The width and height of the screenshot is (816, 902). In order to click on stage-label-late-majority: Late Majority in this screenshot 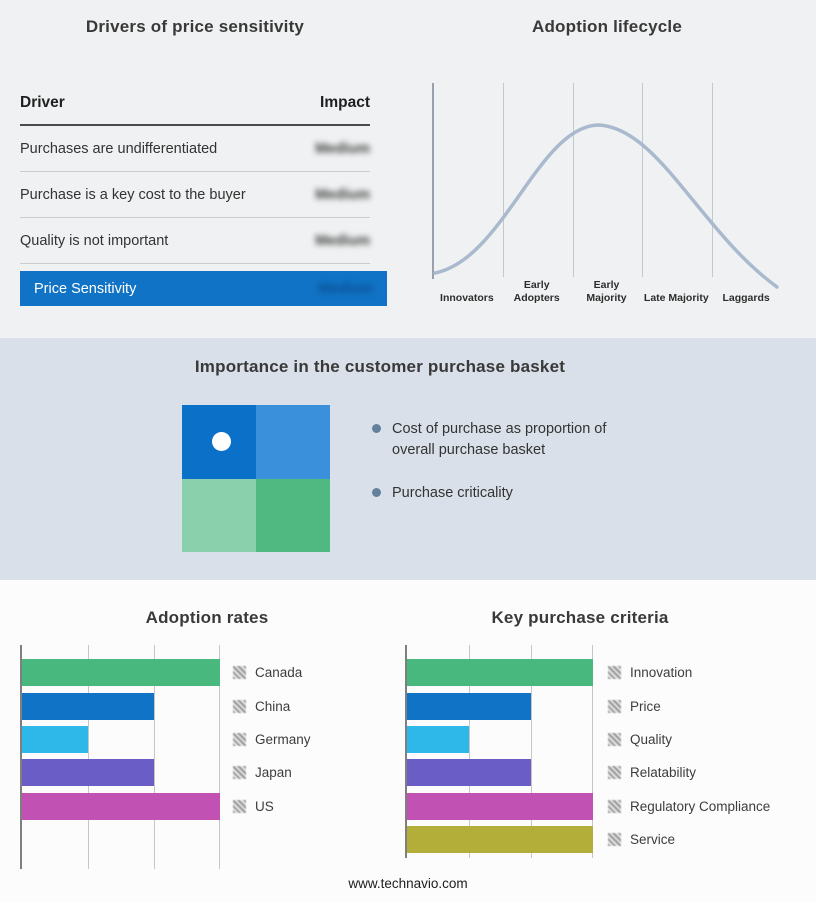, I will do `click(676, 297)`.